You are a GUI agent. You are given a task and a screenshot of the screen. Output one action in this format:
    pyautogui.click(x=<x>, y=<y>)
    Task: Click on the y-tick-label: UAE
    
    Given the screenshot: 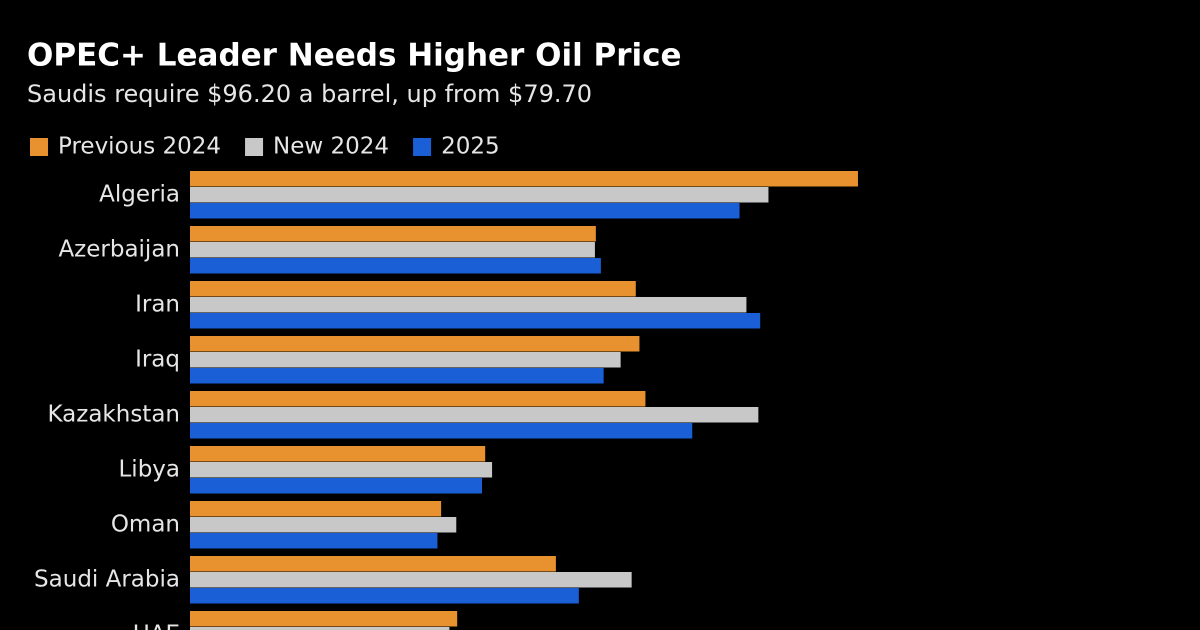 What is the action you would take?
    pyautogui.click(x=156, y=626)
    